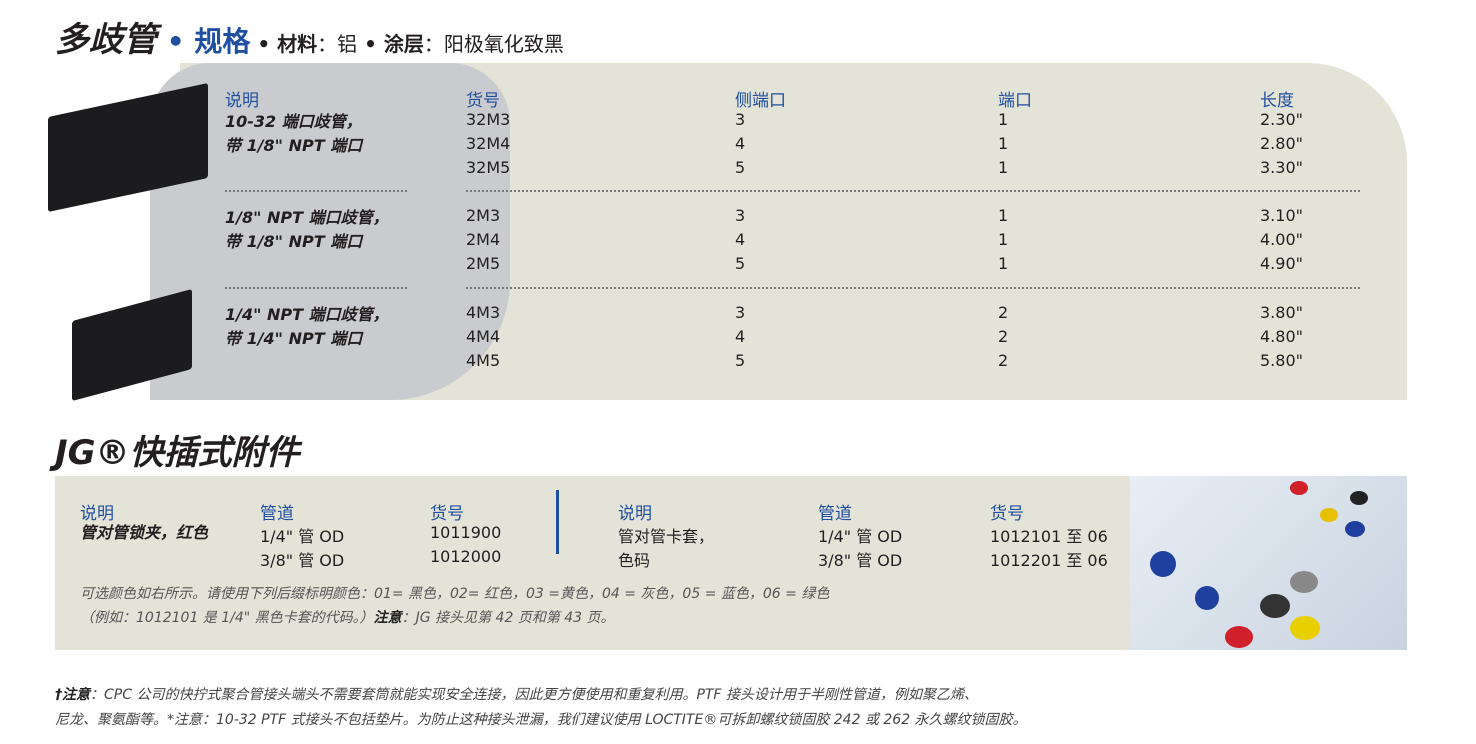 This screenshot has width=1476, height=744. What do you see at coordinates (760, 101) in the screenshot?
I see `header-side-ports: 侧端口` at bounding box center [760, 101].